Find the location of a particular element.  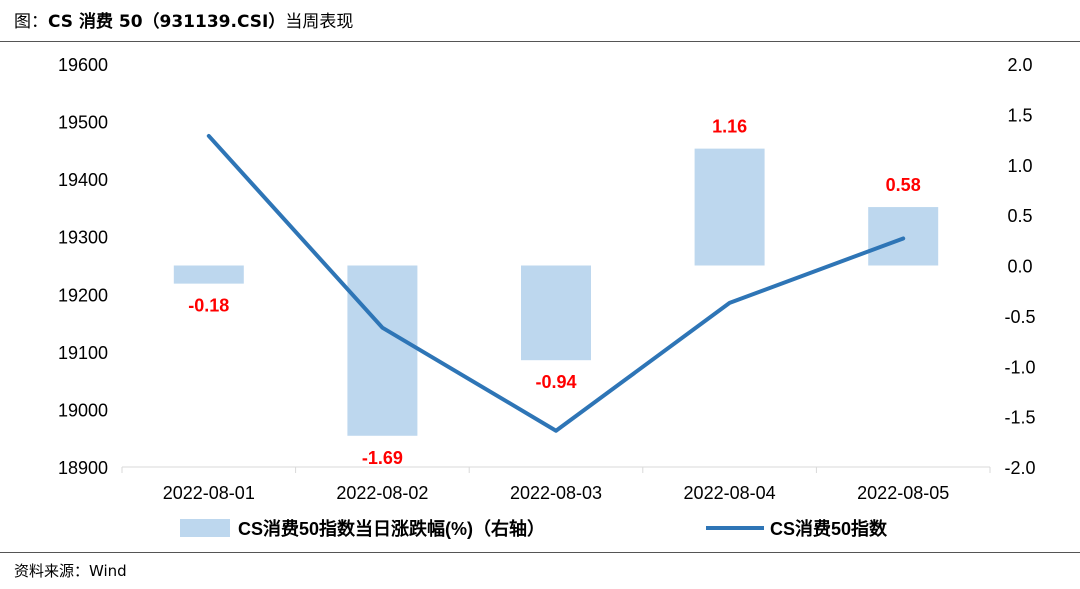

right-axis-tick-label: 1.5 is located at coordinates (1019, 115).